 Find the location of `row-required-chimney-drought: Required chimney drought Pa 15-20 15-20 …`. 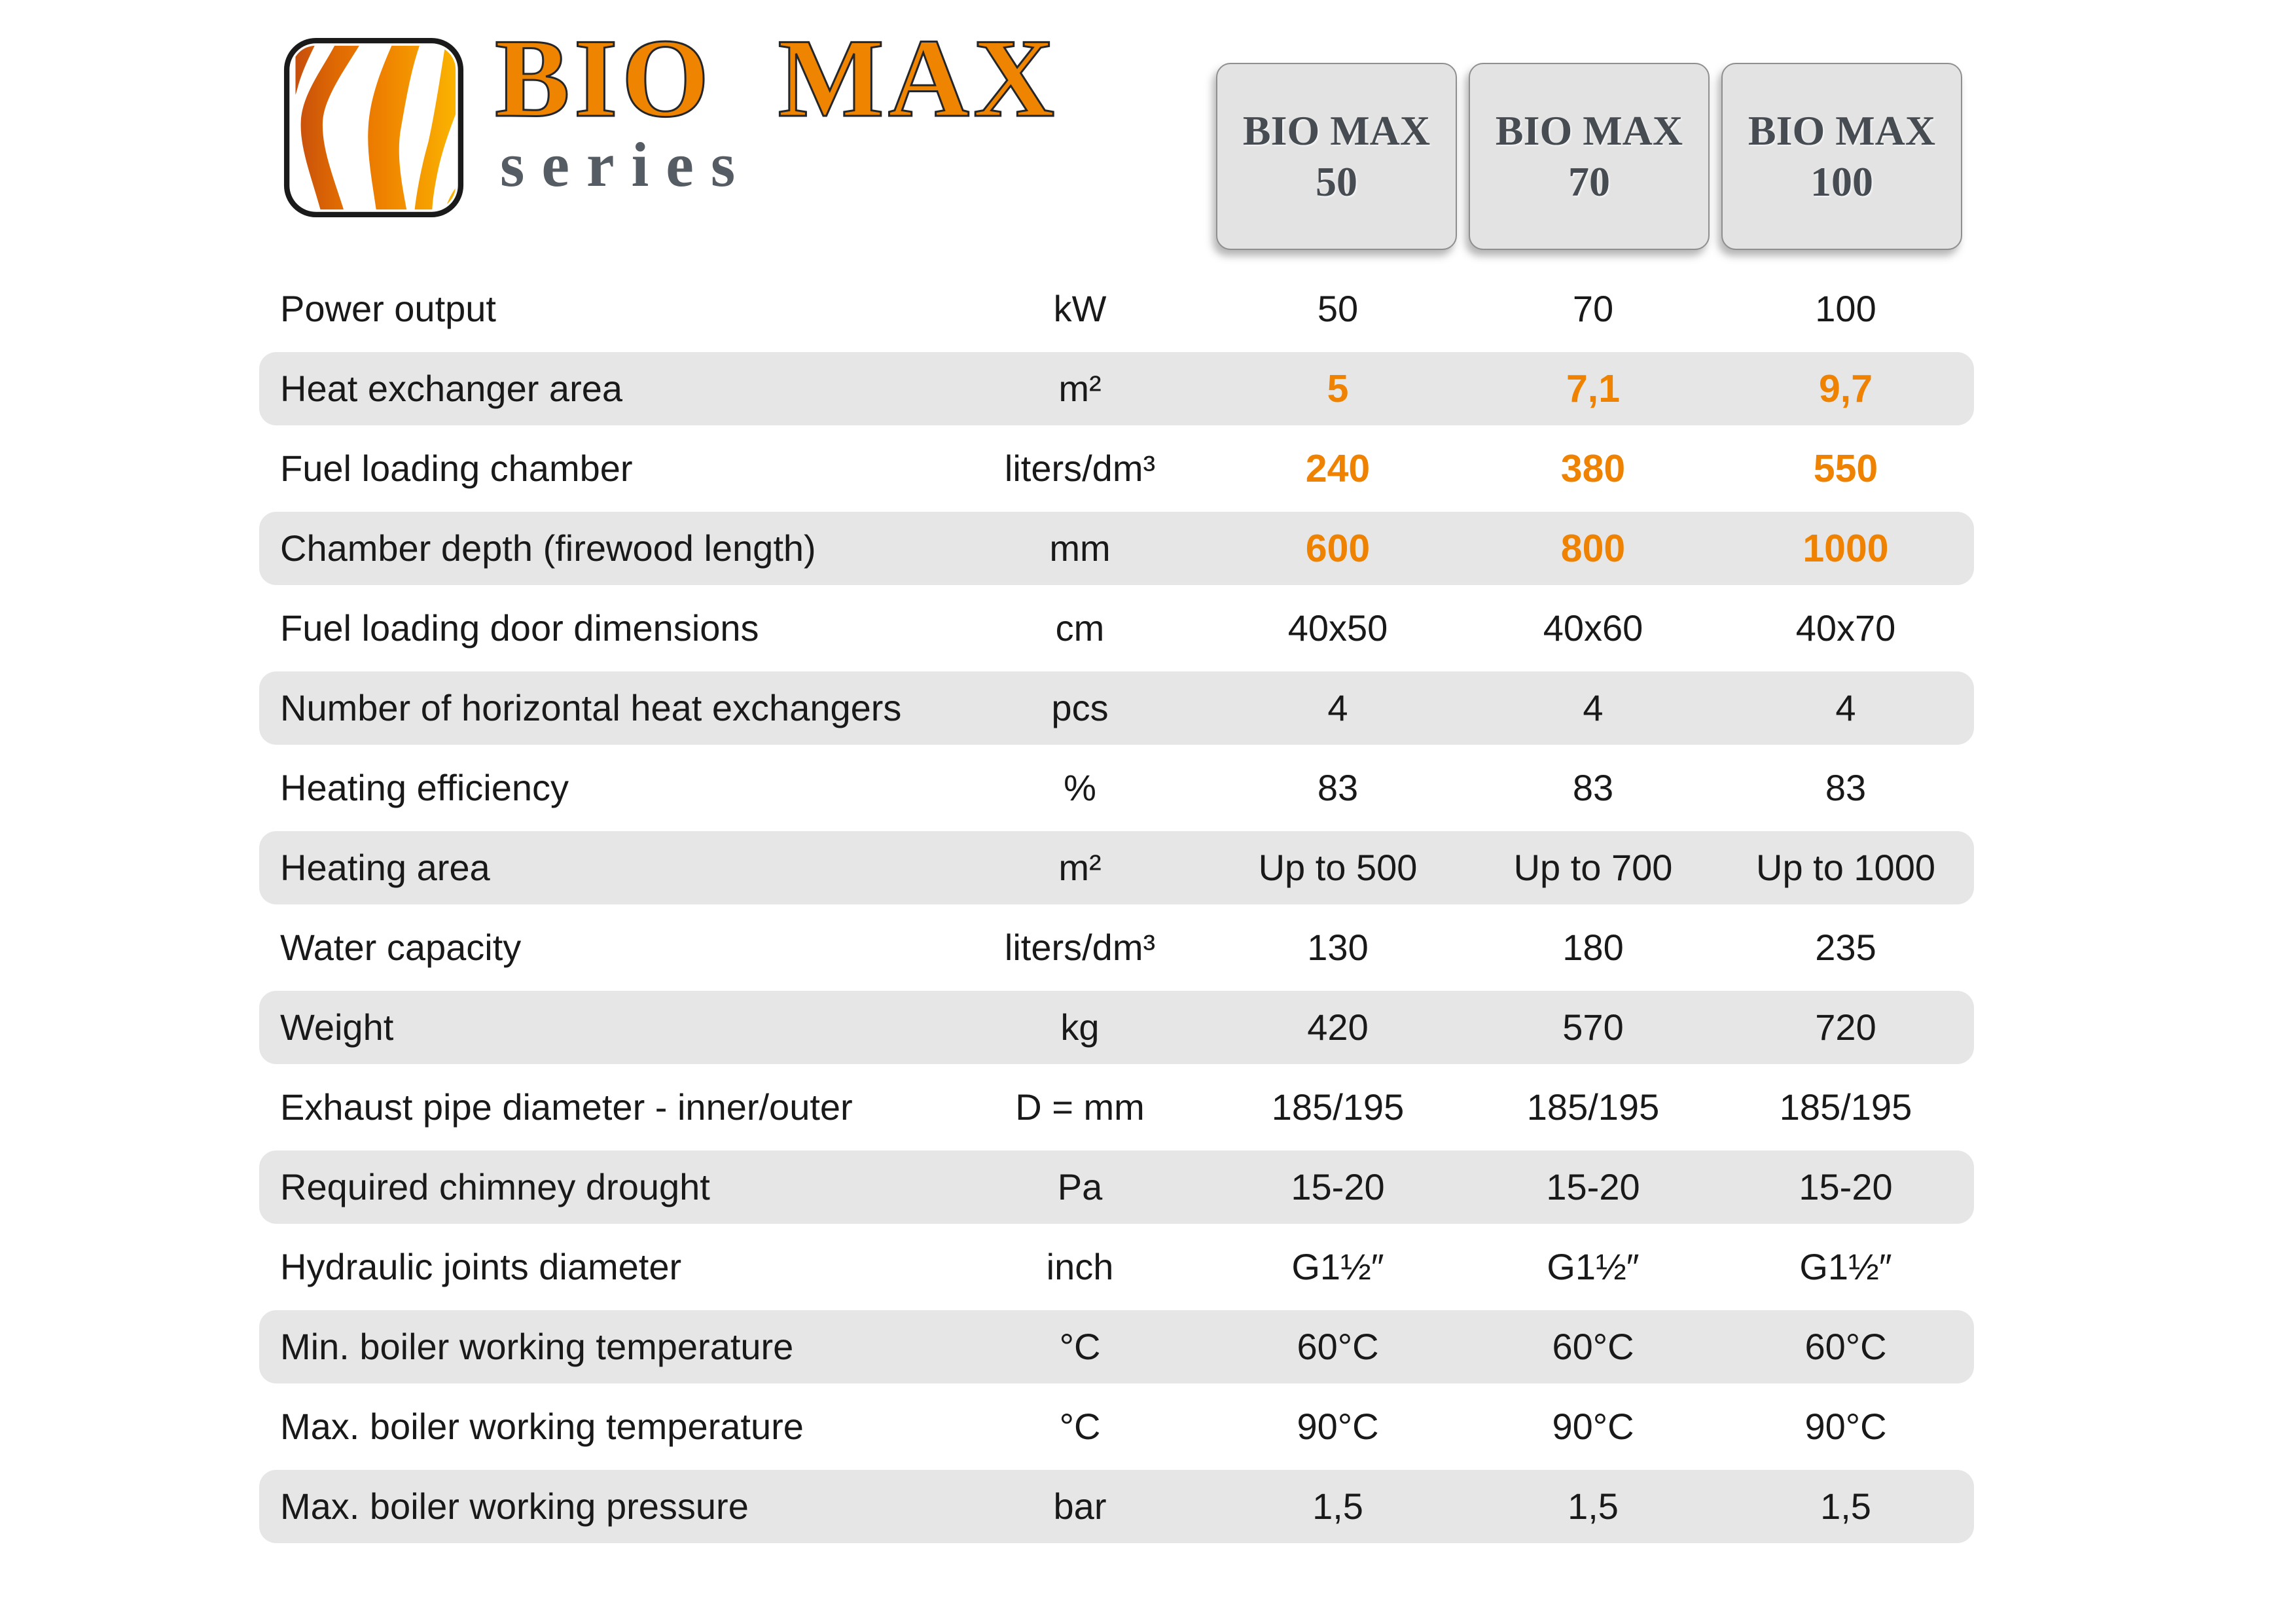

row-required-chimney-drought: Required chimney drought Pa 15-20 15-20 … is located at coordinates (1116, 1187).